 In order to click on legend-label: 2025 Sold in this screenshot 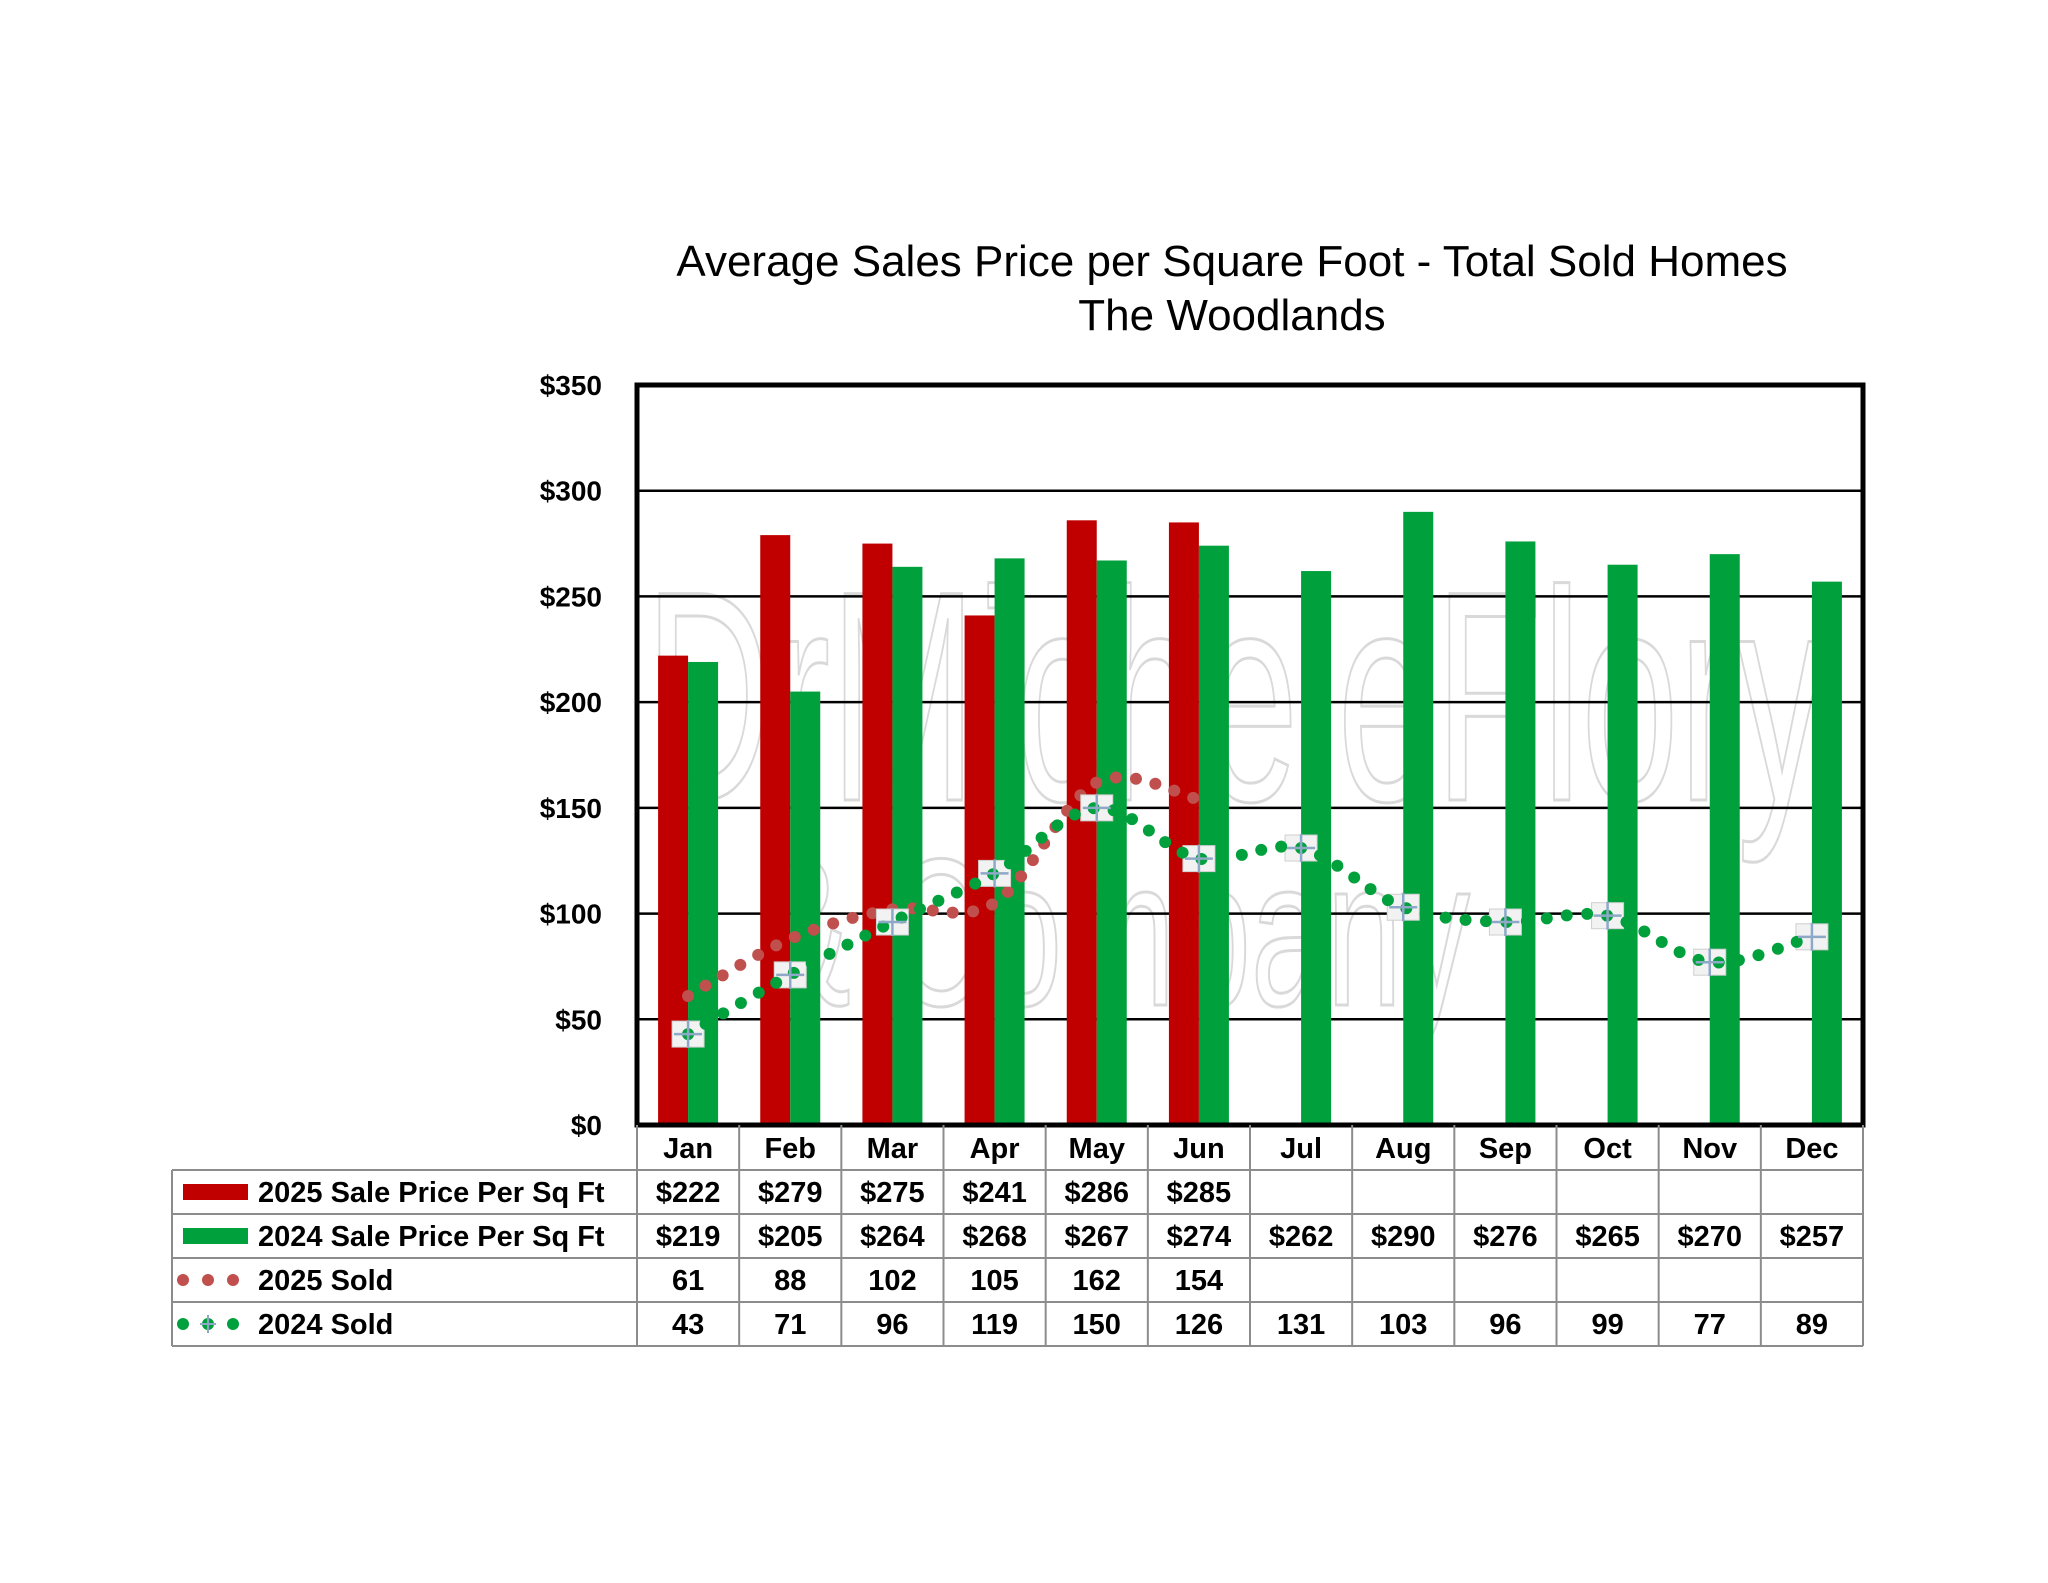, I will do `click(325, 1281)`.